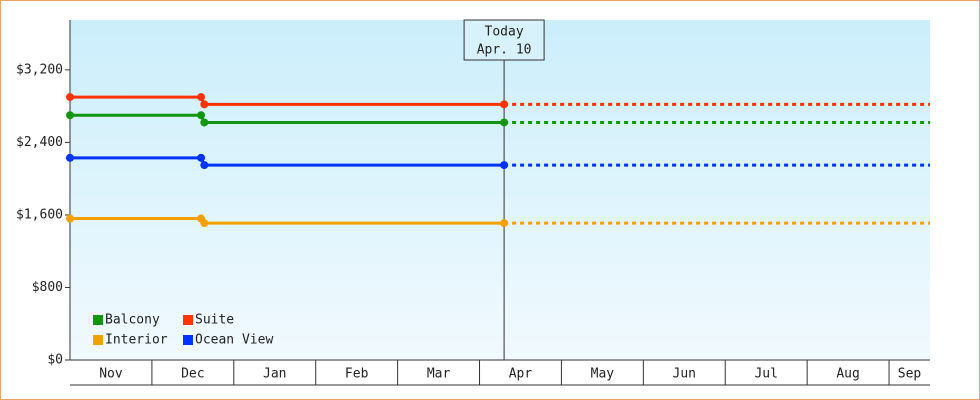  Describe the element at coordinates (684, 374) in the screenshot. I see `x-tick-label: Jun` at that location.